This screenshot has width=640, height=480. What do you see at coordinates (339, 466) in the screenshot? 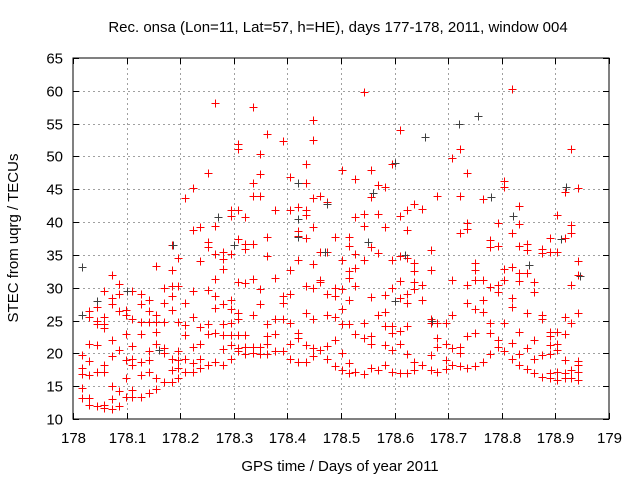
I see `x-axis-label: GPS time / Days of year 2011` at bounding box center [339, 466].